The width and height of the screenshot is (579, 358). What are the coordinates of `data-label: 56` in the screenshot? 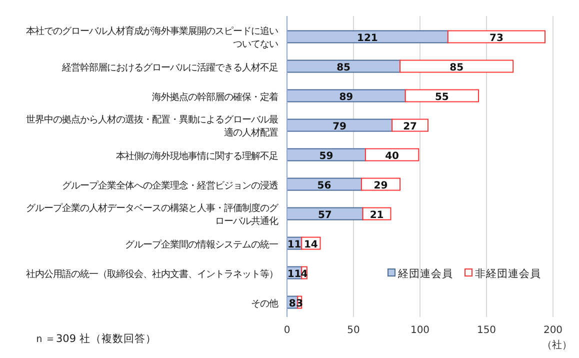 It's located at (324, 186).